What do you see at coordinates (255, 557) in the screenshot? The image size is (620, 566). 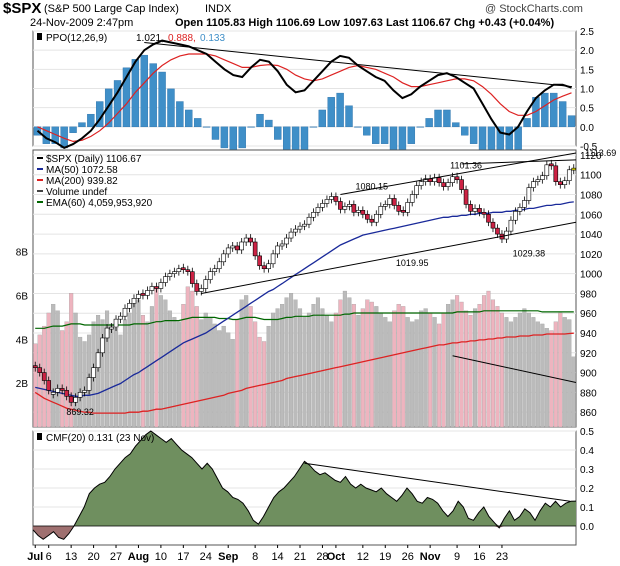 I see `x-axis-label: 8` at bounding box center [255, 557].